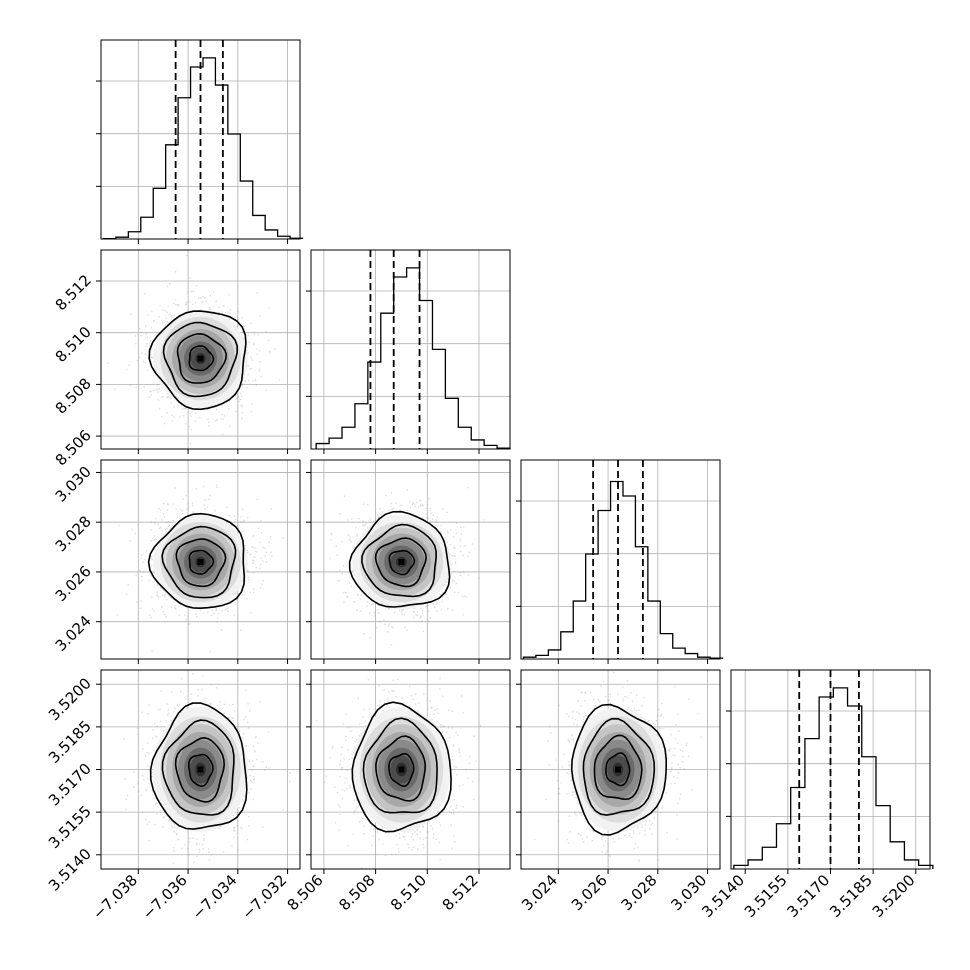  What do you see at coordinates (539, 892) in the screenshot?
I see `x-tick-label: 3.024` at bounding box center [539, 892].